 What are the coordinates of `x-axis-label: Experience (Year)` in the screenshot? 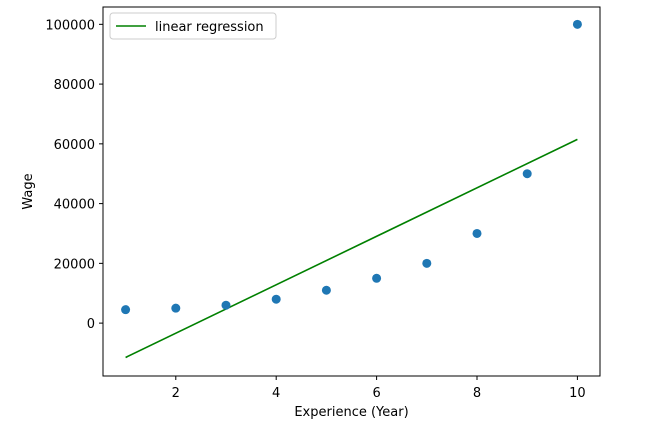 It's located at (351, 412).